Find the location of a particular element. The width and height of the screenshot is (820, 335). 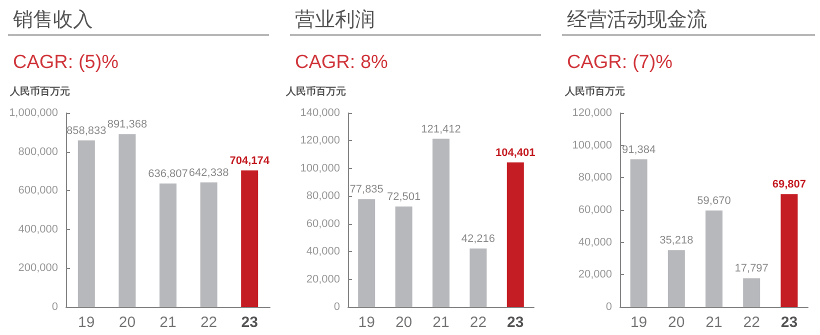

chart-subtitle: CAGR: (5)% is located at coordinates (66, 62).